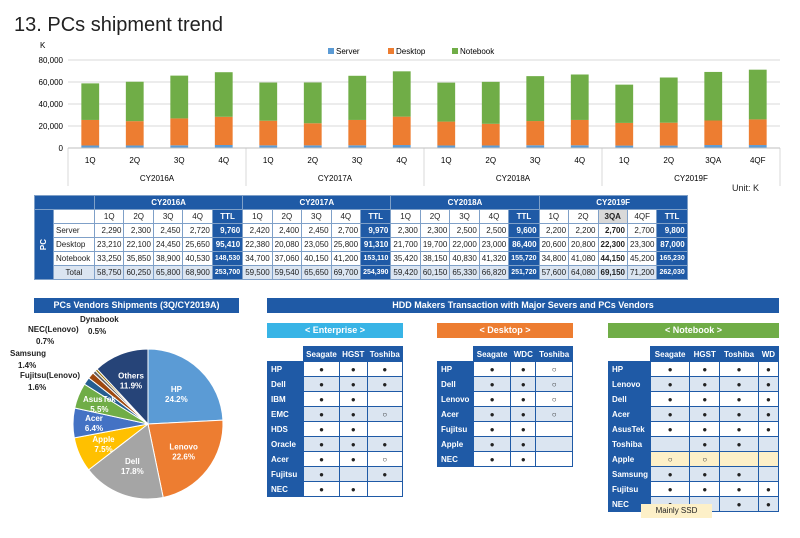 Image resolution: width=800 pixels, height=538 pixels. I want to click on notebook-banner: < Notebook >, so click(693, 330).